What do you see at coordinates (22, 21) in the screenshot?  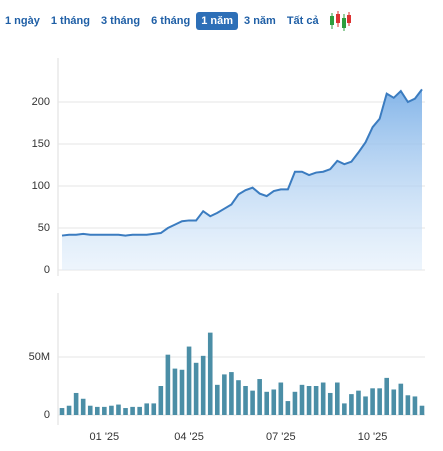 I see `range-tab: 1 ngày` at bounding box center [22, 21].